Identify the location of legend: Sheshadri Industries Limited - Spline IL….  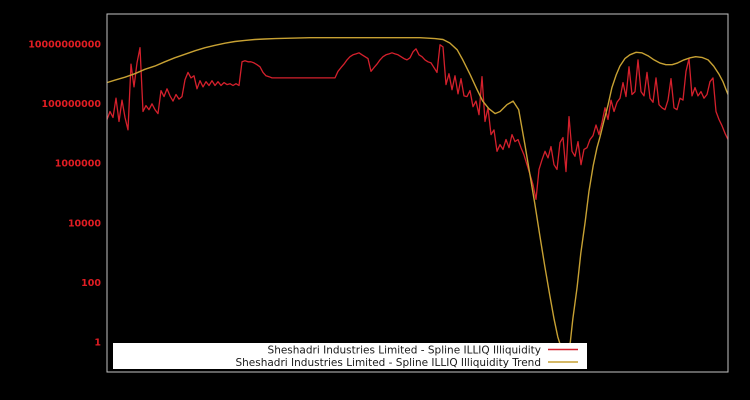
(350, 356).